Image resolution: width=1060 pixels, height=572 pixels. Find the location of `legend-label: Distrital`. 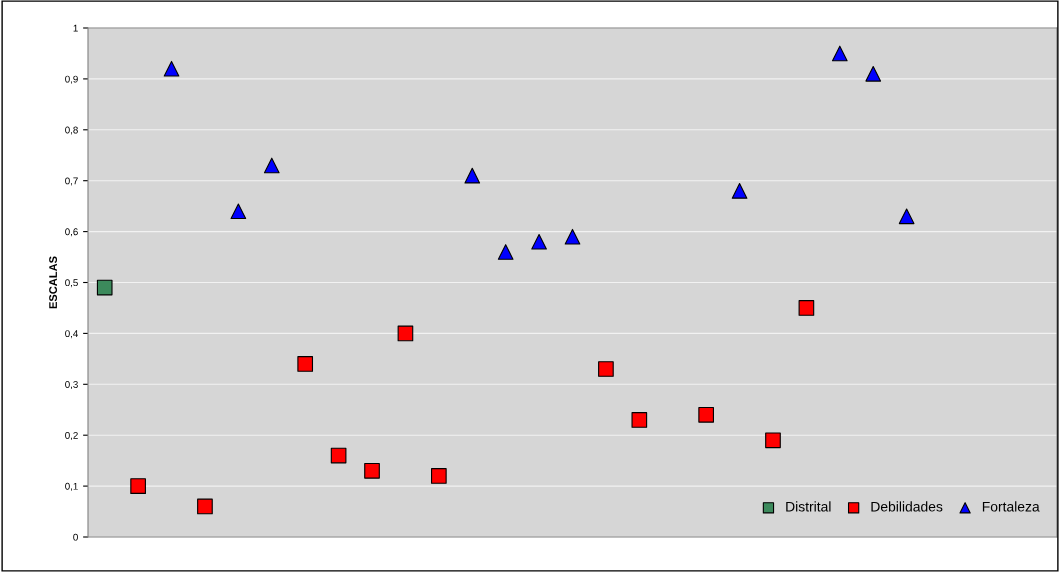

legend-label: Distrital is located at coordinates (808, 506).